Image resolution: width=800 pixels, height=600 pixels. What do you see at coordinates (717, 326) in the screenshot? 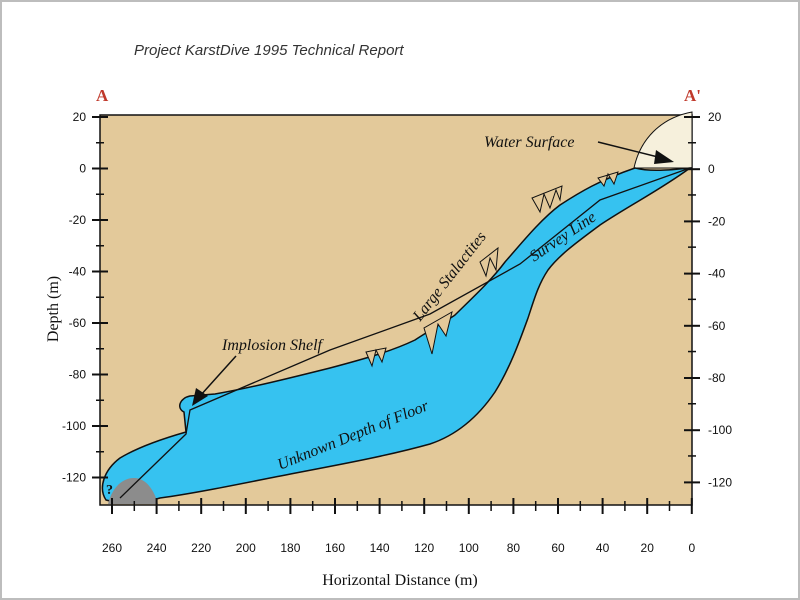
I see `y-right-tick-label: -60` at bounding box center [717, 326].